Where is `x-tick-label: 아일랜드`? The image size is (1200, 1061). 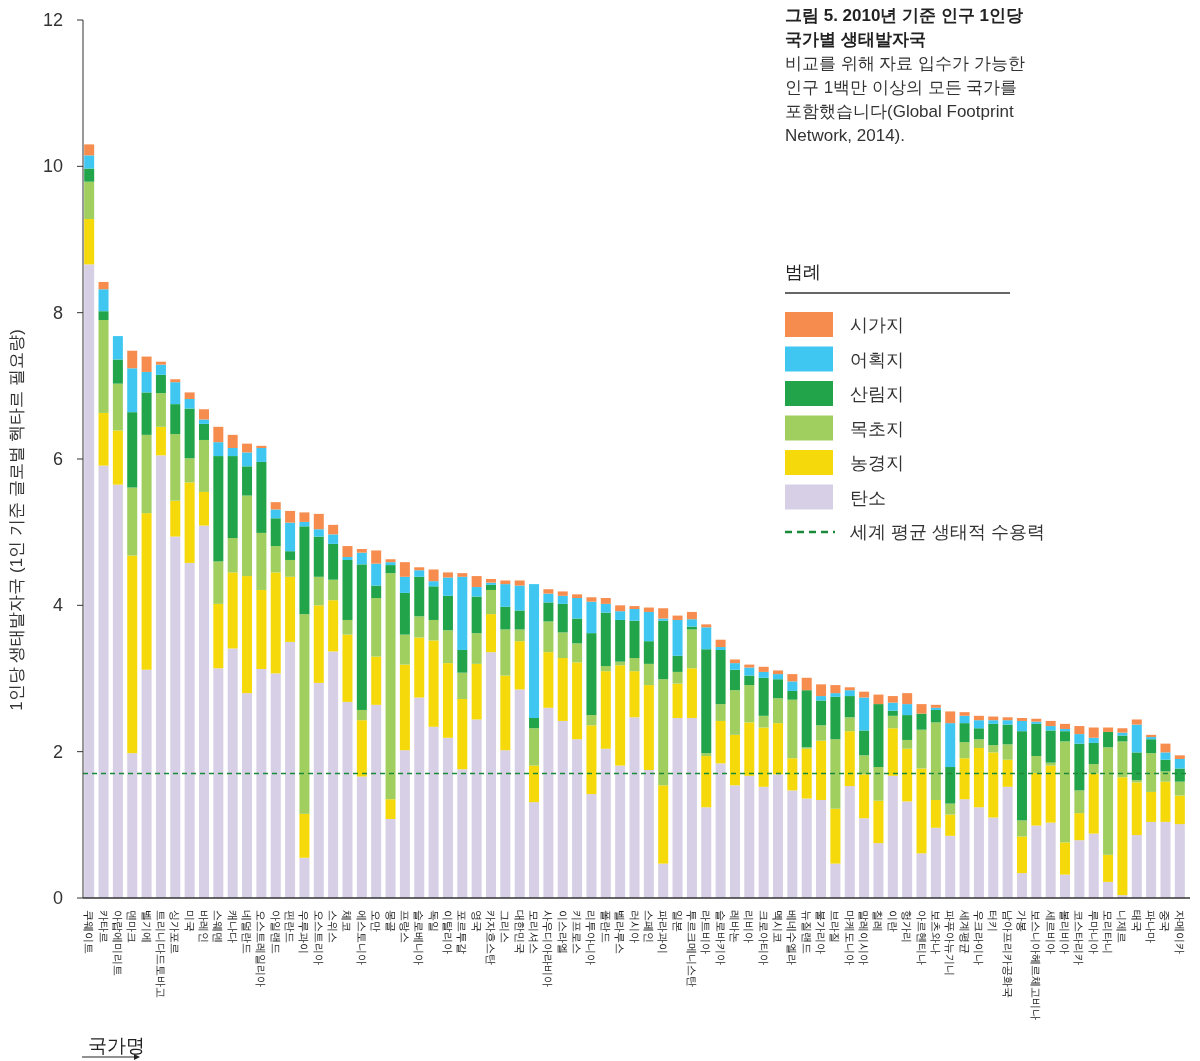 x-tick-label: 아일랜드 is located at coordinates (275, 932).